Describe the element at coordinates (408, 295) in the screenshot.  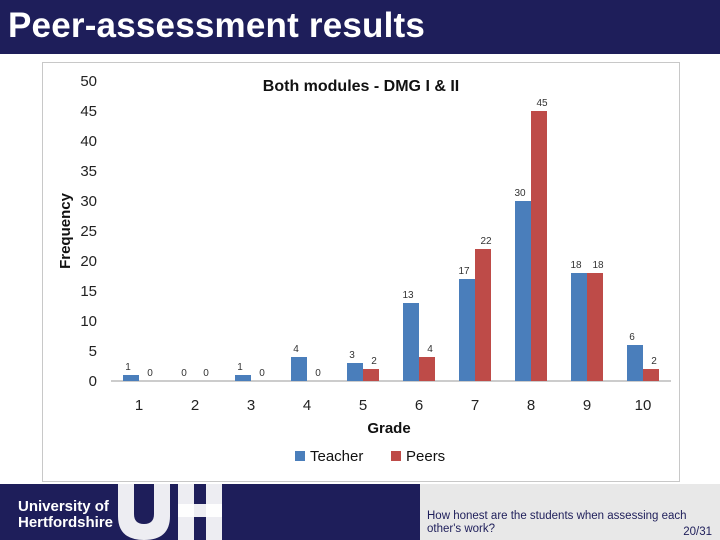
I see `data-label: 13` at that location.